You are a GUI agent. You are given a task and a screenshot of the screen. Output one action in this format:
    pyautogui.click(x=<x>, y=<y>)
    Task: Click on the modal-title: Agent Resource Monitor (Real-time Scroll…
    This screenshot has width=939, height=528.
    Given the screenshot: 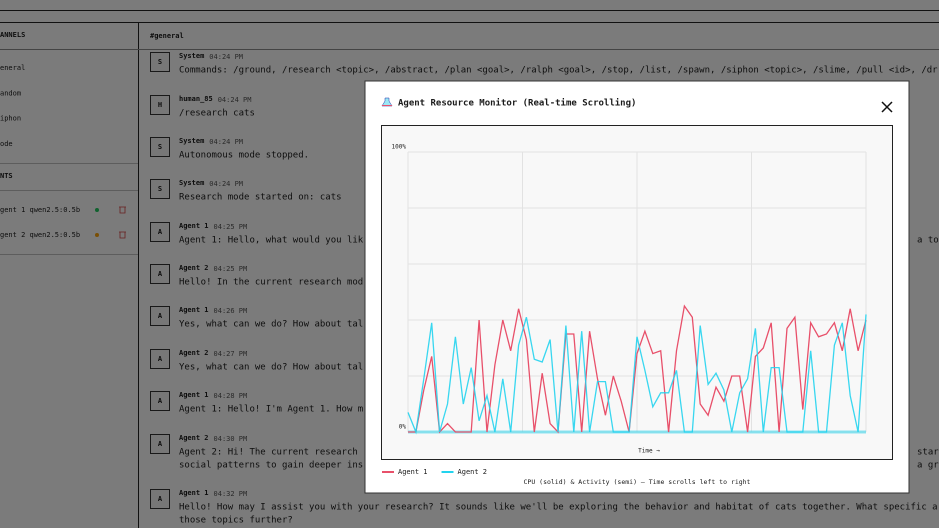 What is the action you would take?
    pyautogui.click(x=517, y=103)
    